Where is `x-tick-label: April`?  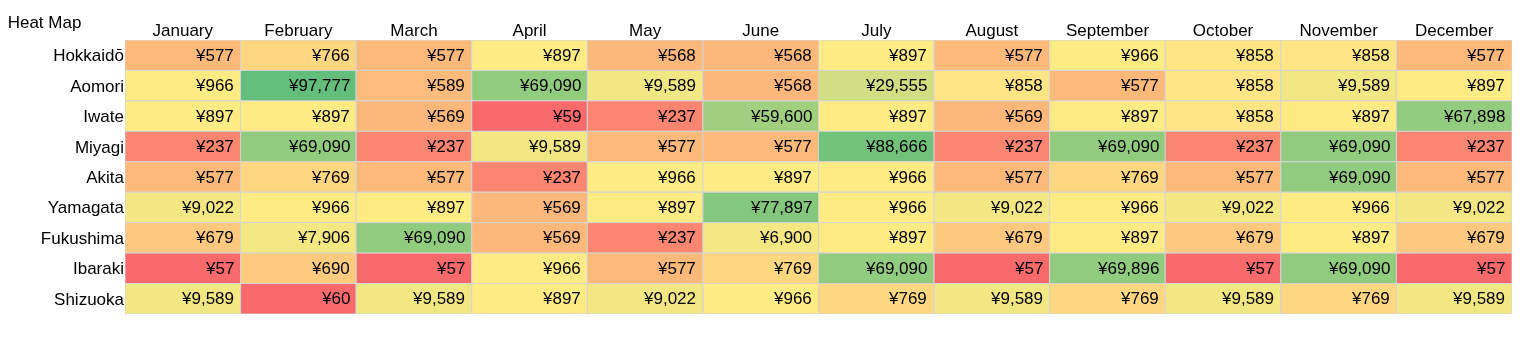 x-tick-label: April is located at coordinates (529, 30).